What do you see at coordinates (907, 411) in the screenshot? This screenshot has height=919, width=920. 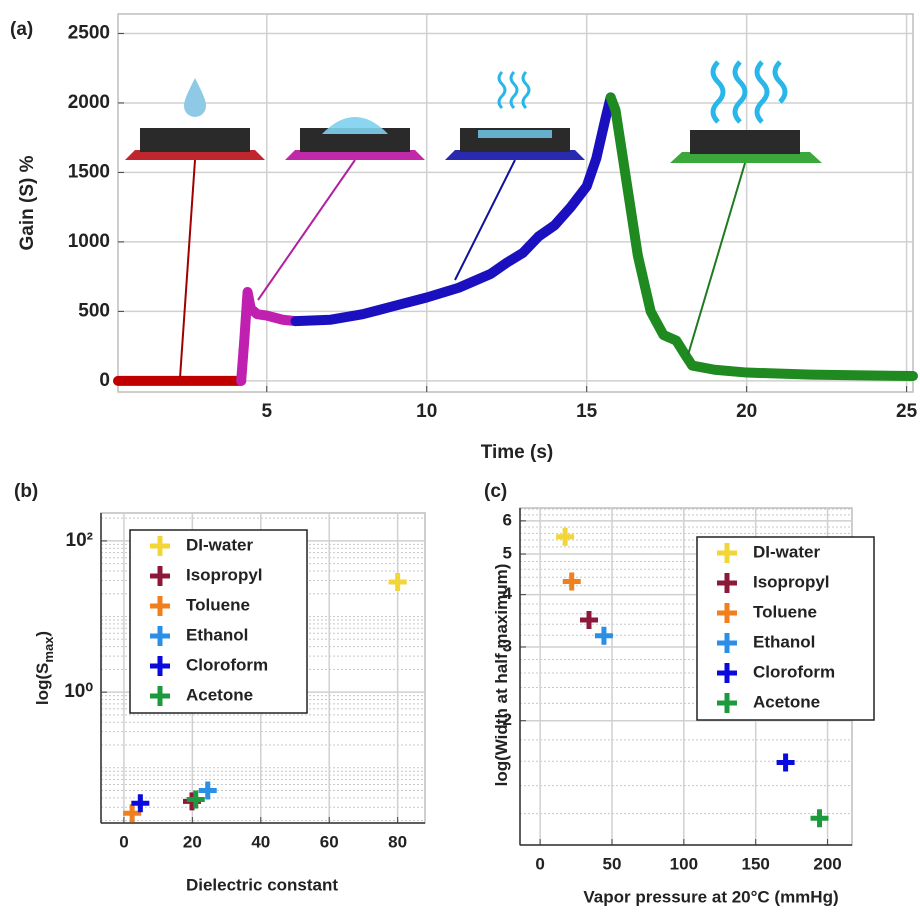 I see `x-tick-label: 25` at bounding box center [907, 411].